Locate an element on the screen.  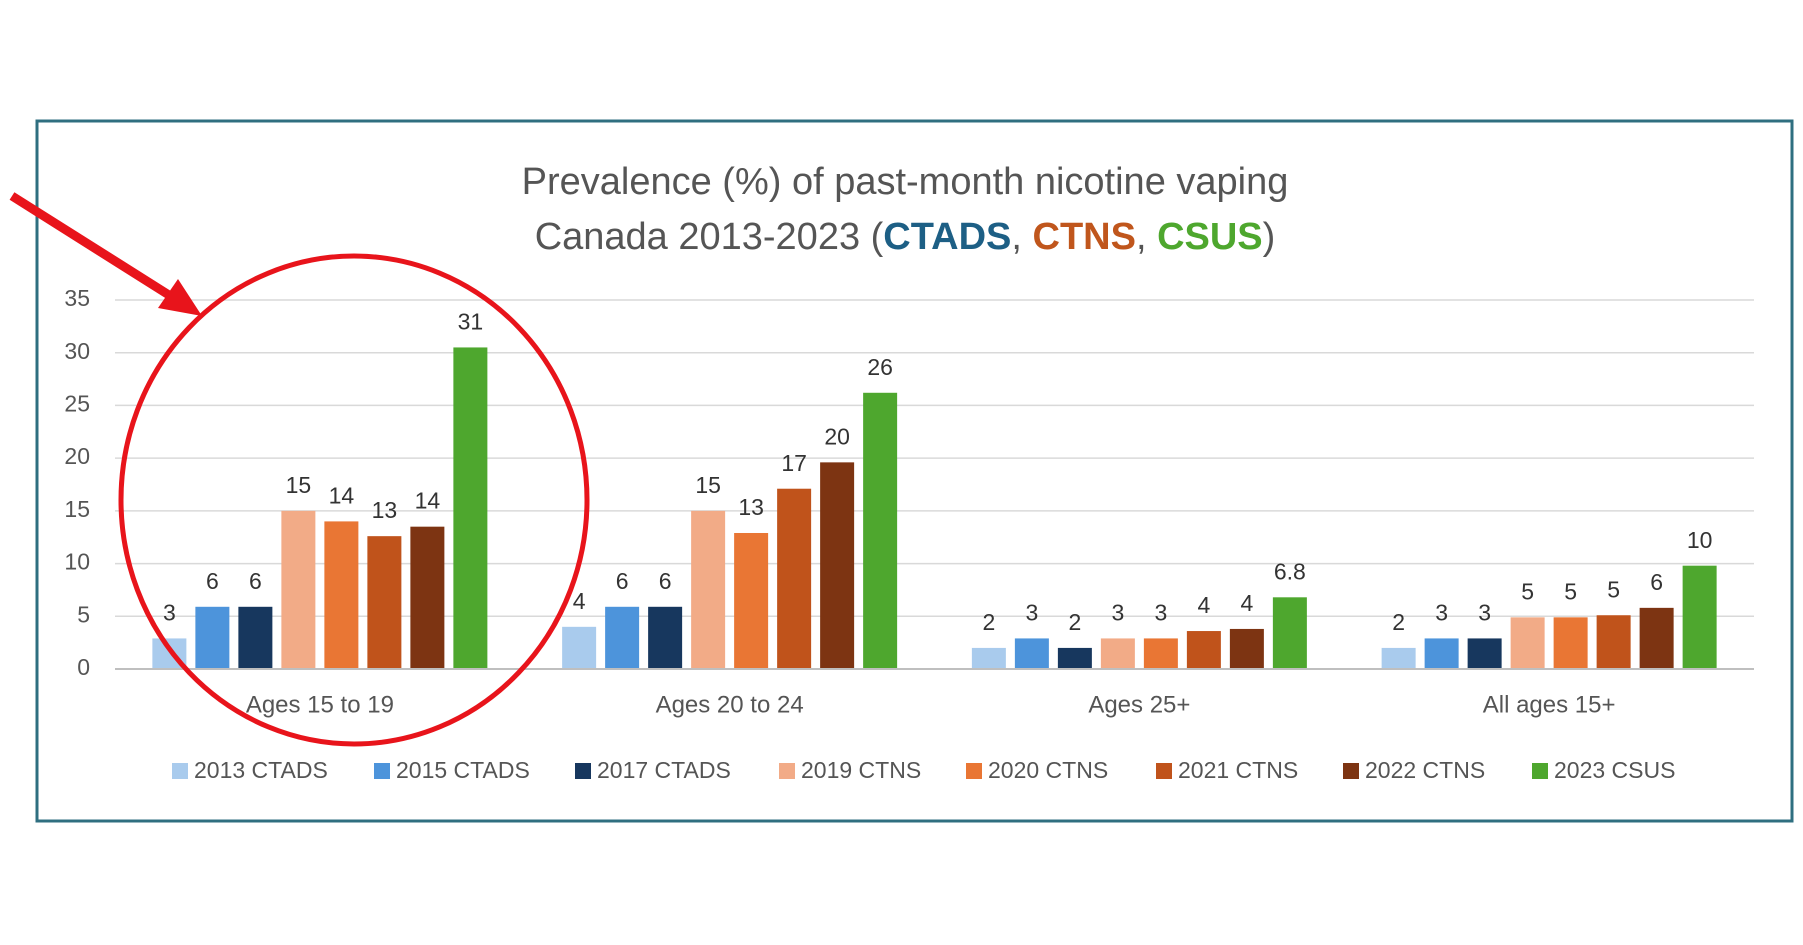
data-label: 20 is located at coordinates (837, 436).